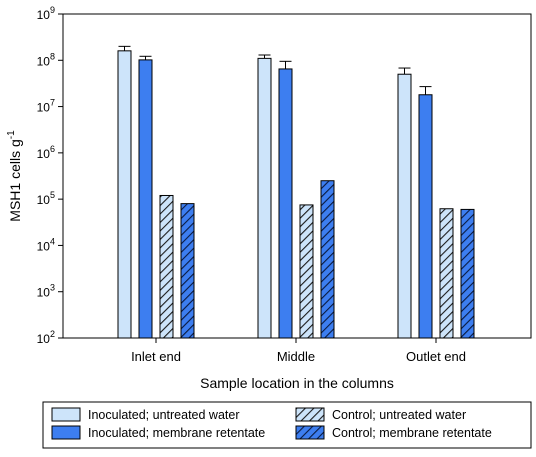  What do you see at coordinates (46, 244) in the screenshot?
I see `y-tick-label: 10⁴` at bounding box center [46, 244].